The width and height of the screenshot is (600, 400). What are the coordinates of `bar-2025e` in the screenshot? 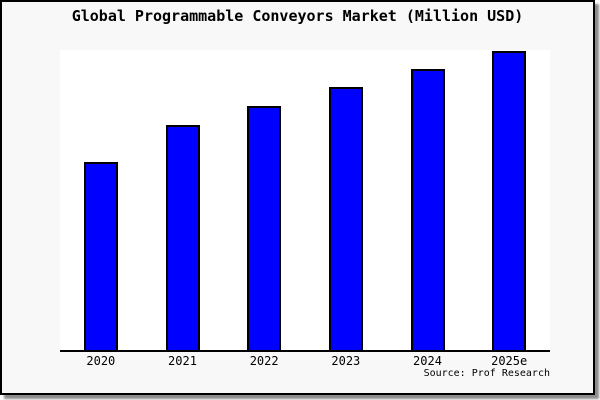 It's located at (509, 200).